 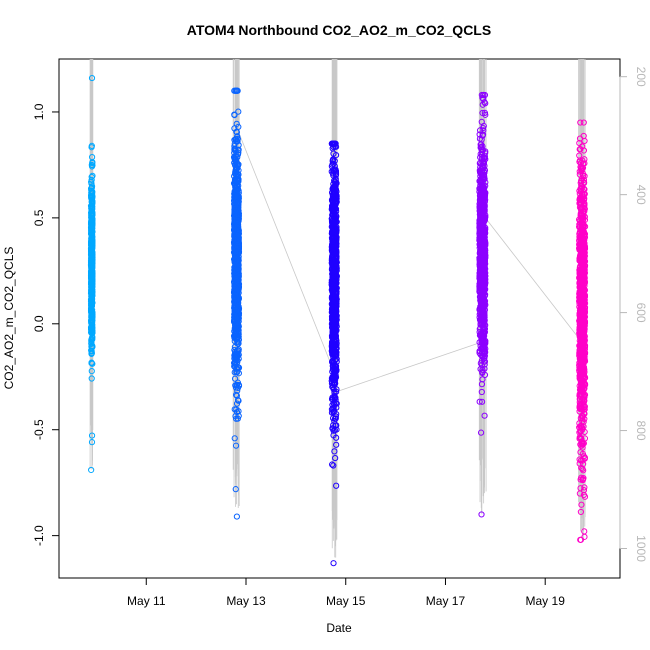 What do you see at coordinates (641, 548) in the screenshot?
I see `y2-tick-label: 1000` at bounding box center [641, 548].